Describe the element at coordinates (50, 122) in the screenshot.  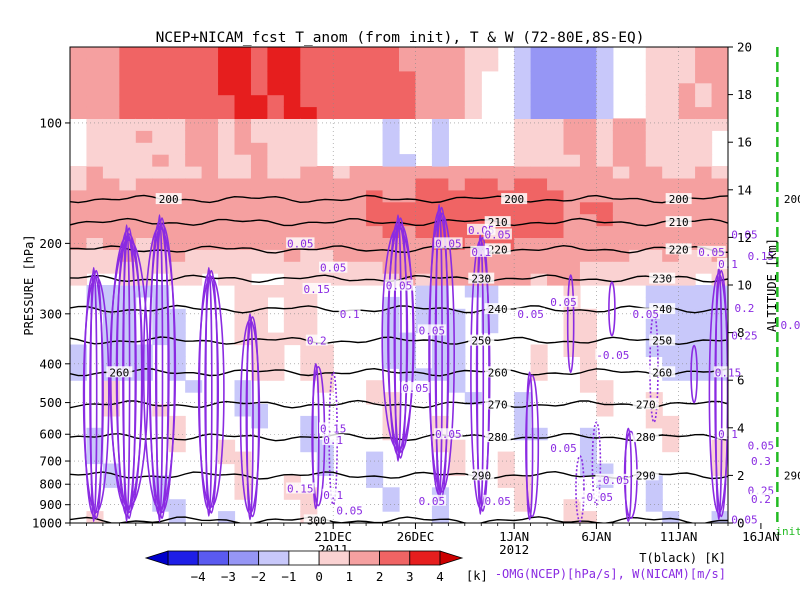
I see `pressure-tick-label: 100` at that location.